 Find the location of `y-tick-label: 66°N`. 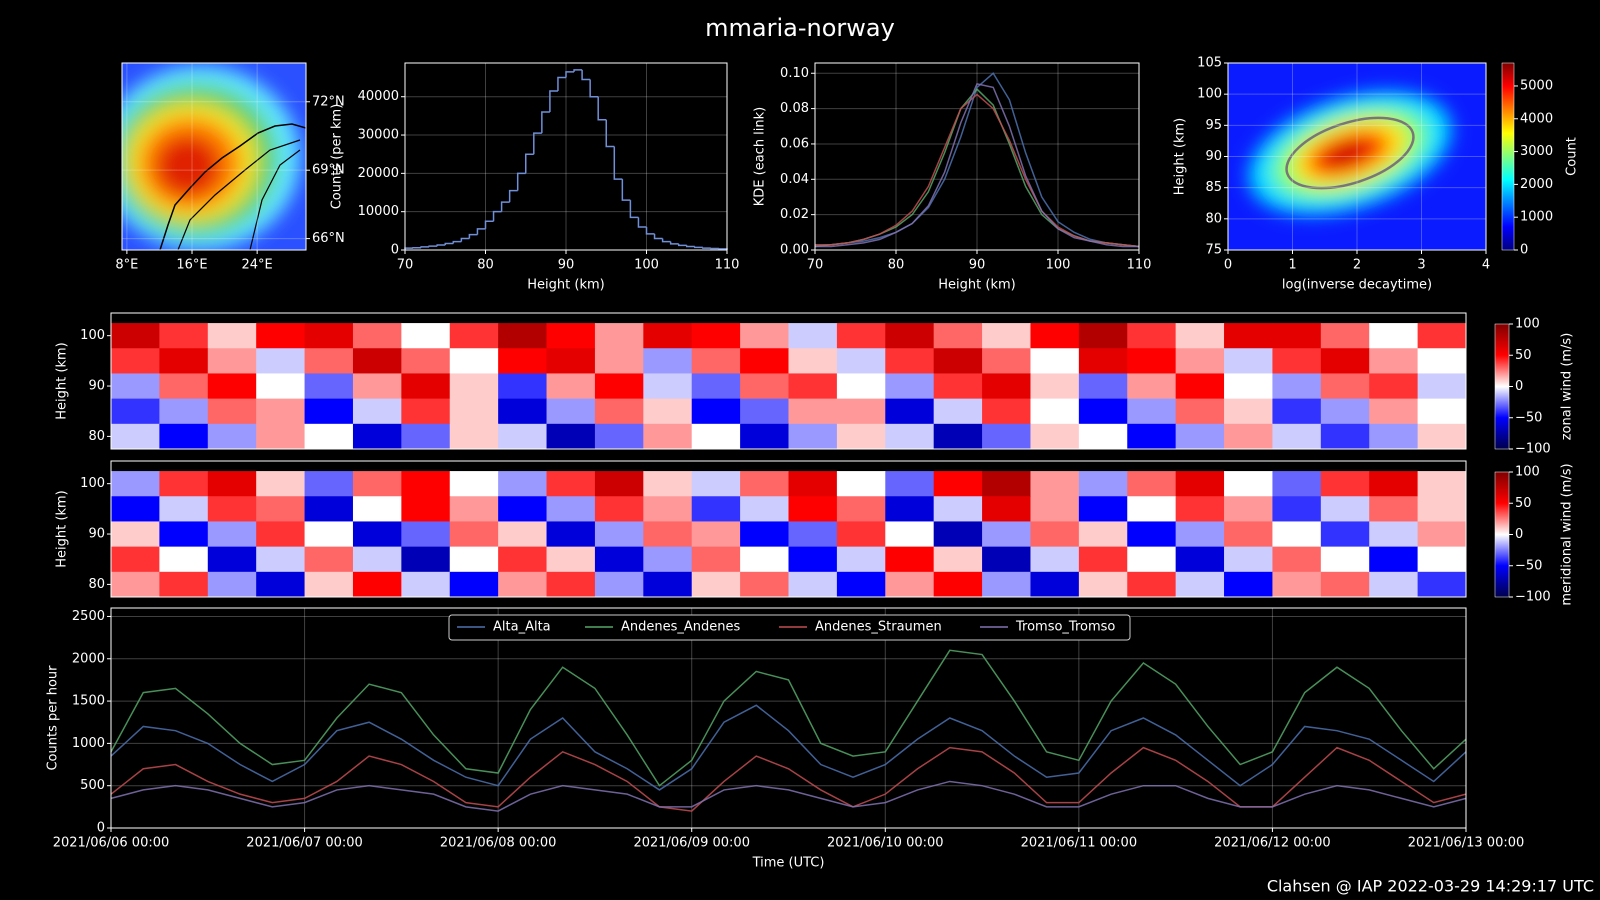

y-tick-label: 66°N is located at coordinates (328, 238).